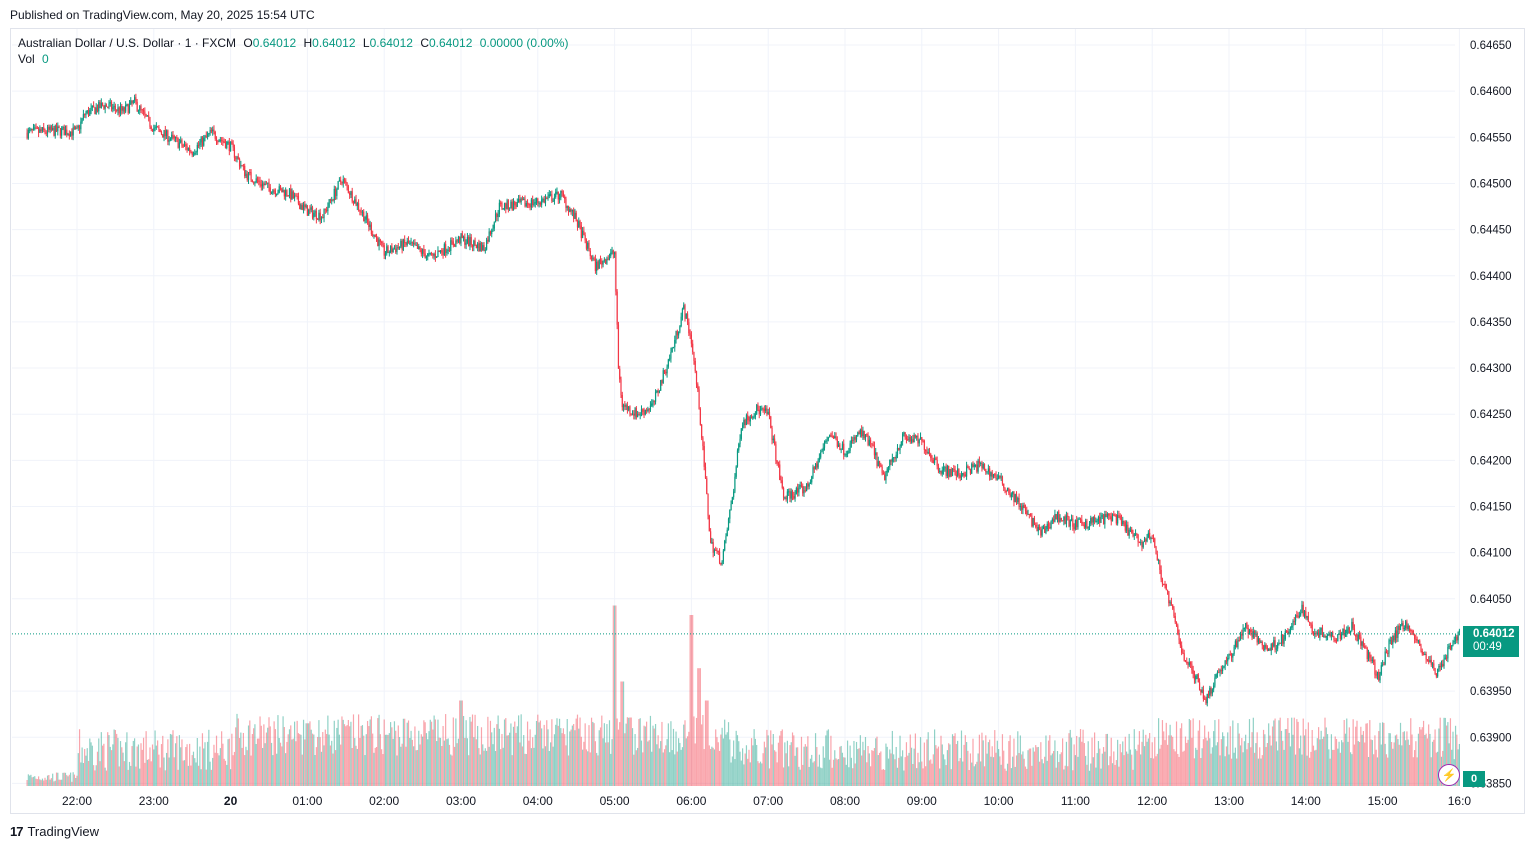 The image size is (1534, 850). What do you see at coordinates (45, 59) in the screenshot?
I see `legend-vol-value: 0` at bounding box center [45, 59].